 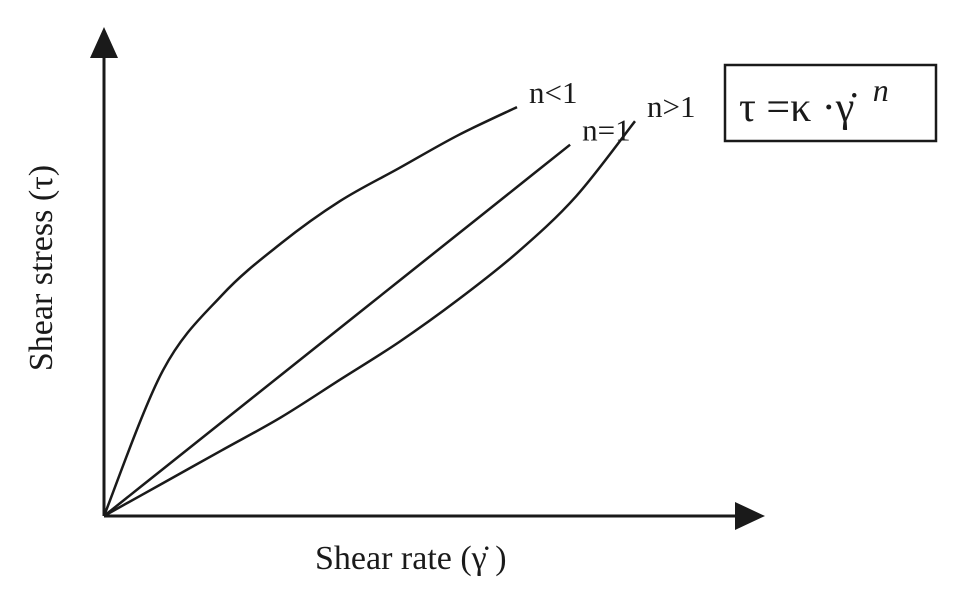 I want to click on y-axis-label: Shear stress (τ), so click(x=41, y=268).